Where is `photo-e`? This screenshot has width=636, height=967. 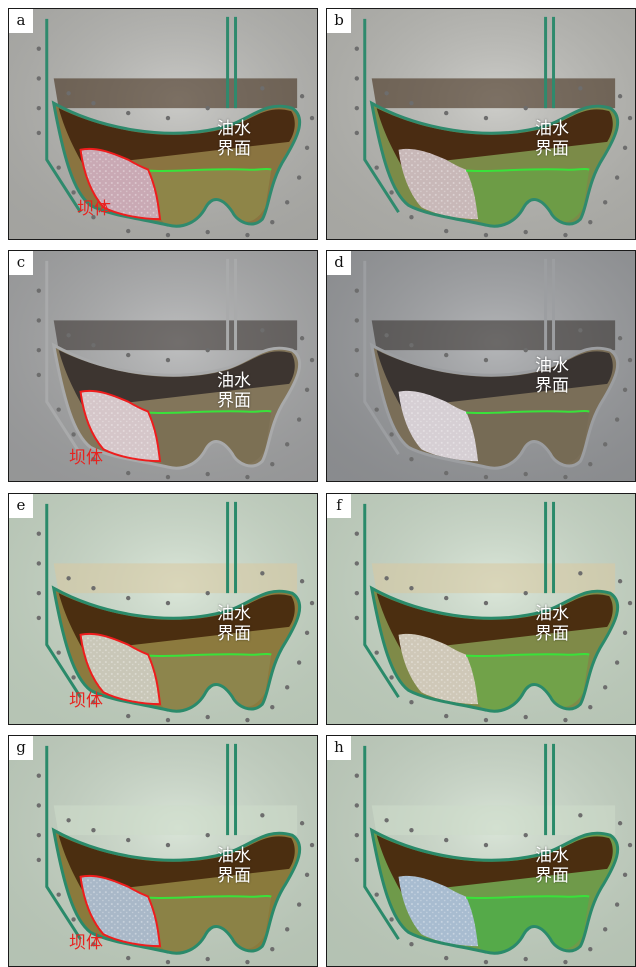
photo-e is located at coordinates (163, 609).